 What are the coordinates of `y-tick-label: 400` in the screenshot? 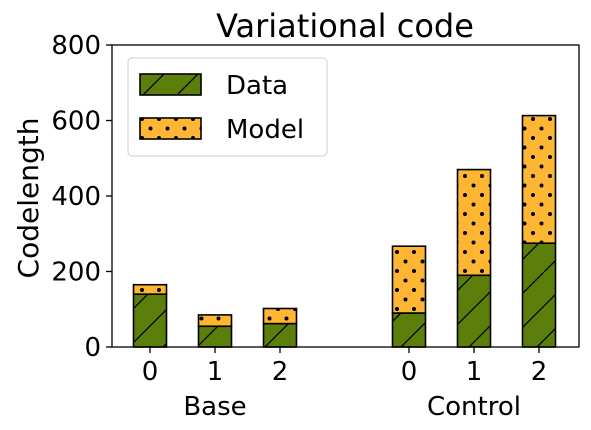 It's located at (76, 197).